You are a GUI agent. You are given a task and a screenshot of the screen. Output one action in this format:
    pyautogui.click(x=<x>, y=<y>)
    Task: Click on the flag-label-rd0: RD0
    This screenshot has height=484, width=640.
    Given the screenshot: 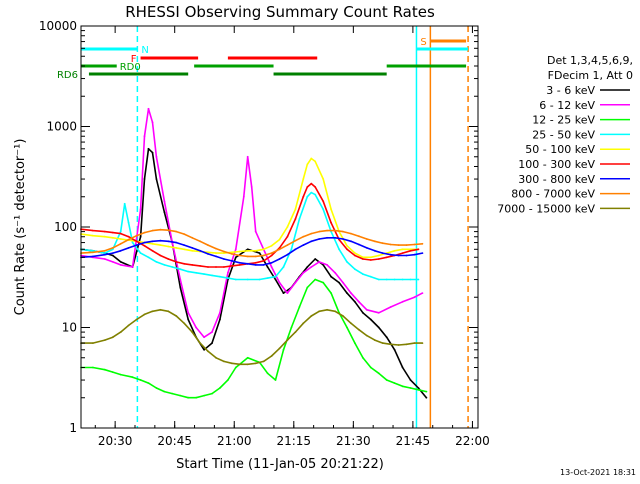 What is the action you would take?
    pyautogui.click(x=130, y=67)
    